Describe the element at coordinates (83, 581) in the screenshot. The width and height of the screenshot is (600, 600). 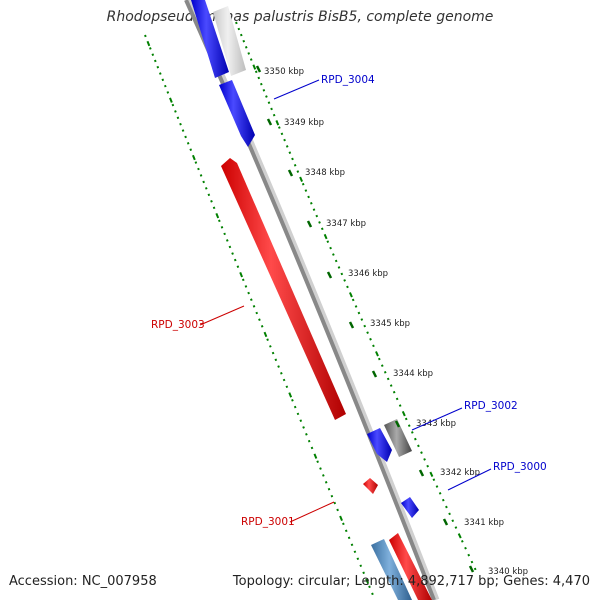
I see `accession-text: Accession: NC_007958` at that location.